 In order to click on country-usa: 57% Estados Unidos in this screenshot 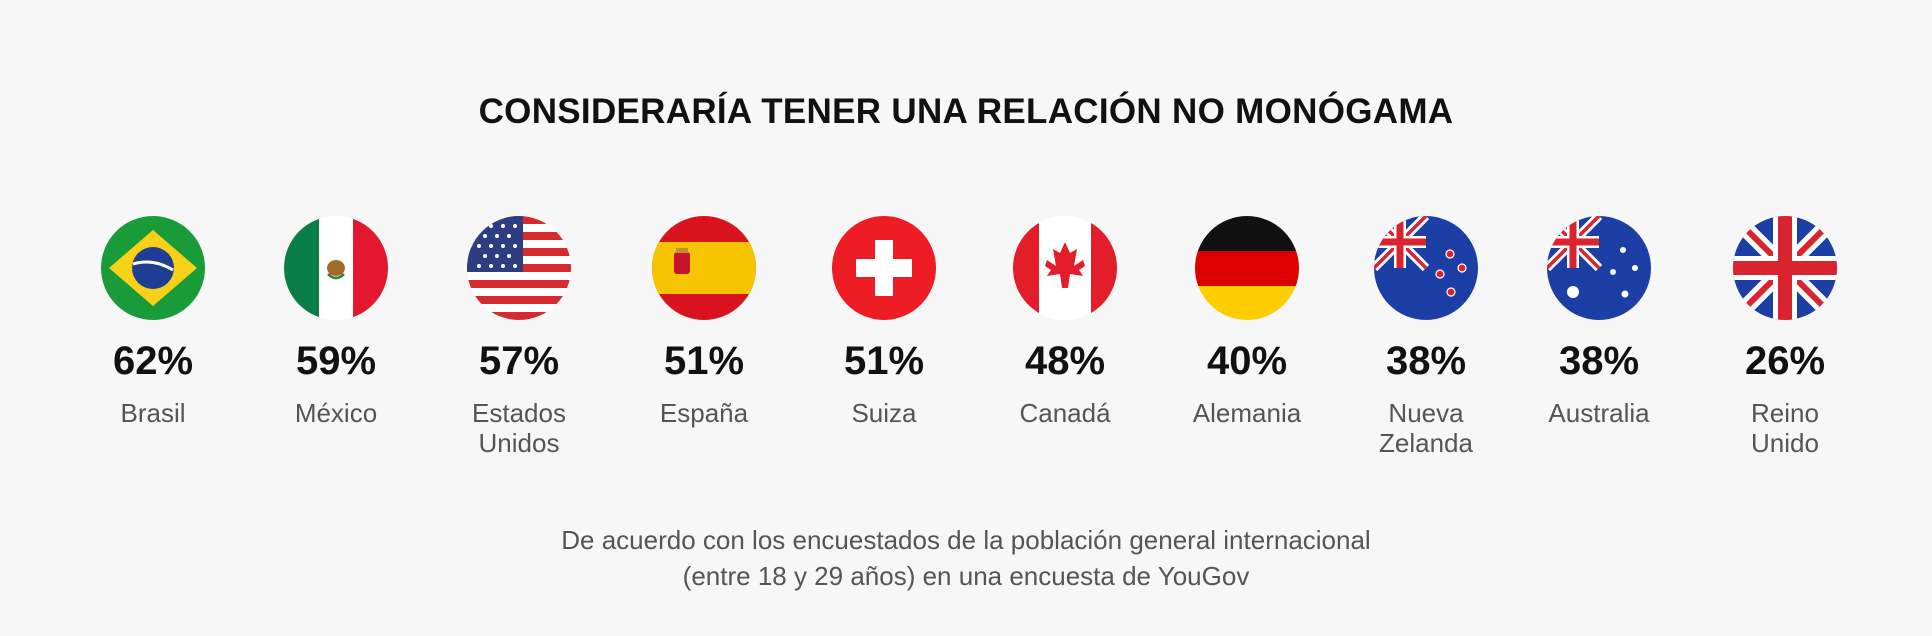, I will do `click(519, 337)`.